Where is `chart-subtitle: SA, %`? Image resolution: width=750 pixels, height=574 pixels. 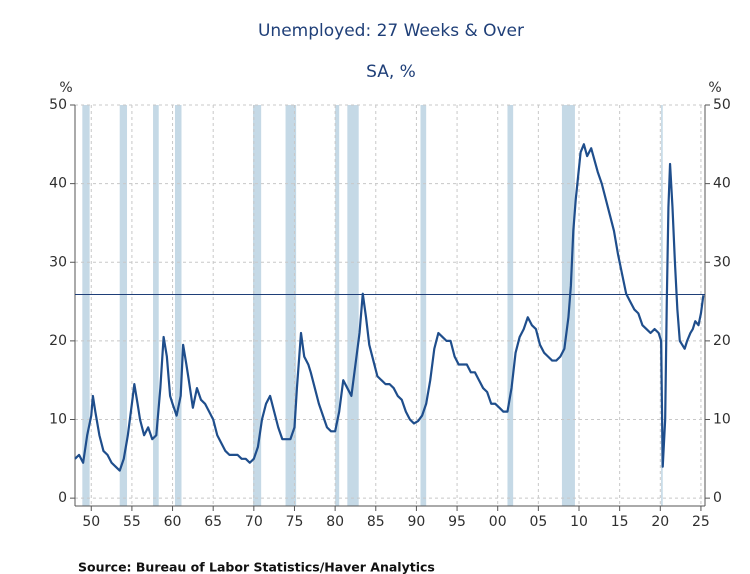 chart-subtitle: SA, % is located at coordinates (391, 72).